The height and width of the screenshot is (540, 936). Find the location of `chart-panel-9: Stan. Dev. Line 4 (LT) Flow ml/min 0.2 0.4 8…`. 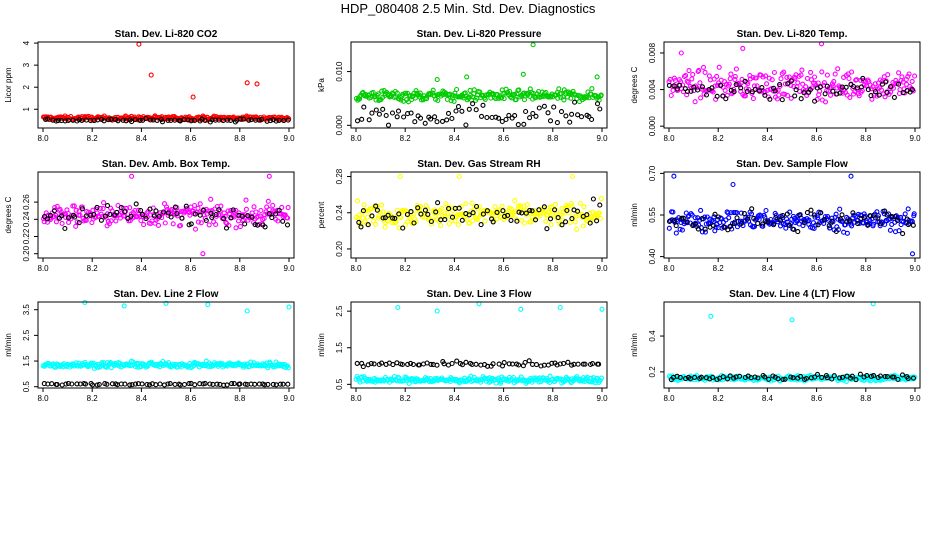

chart-panel-9: Stan. Dev. Line 4 (LT) Flow ml/min 0.2 0.4 8… is located at coordinates (775, 346).